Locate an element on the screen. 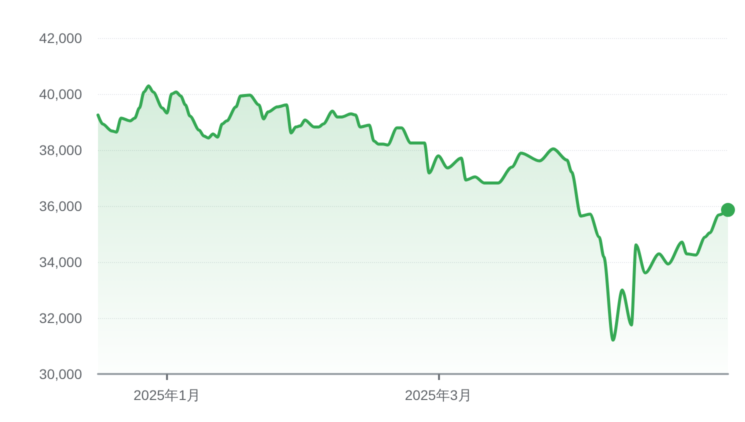 The width and height of the screenshot is (745, 422). y-tick-label: 30,000 is located at coordinates (60, 374).